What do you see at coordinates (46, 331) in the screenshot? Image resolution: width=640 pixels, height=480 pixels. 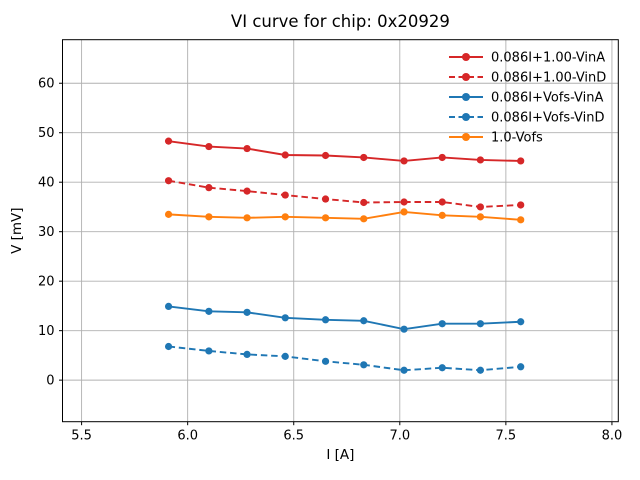 I see `y-tick-label: 10` at bounding box center [46, 331].